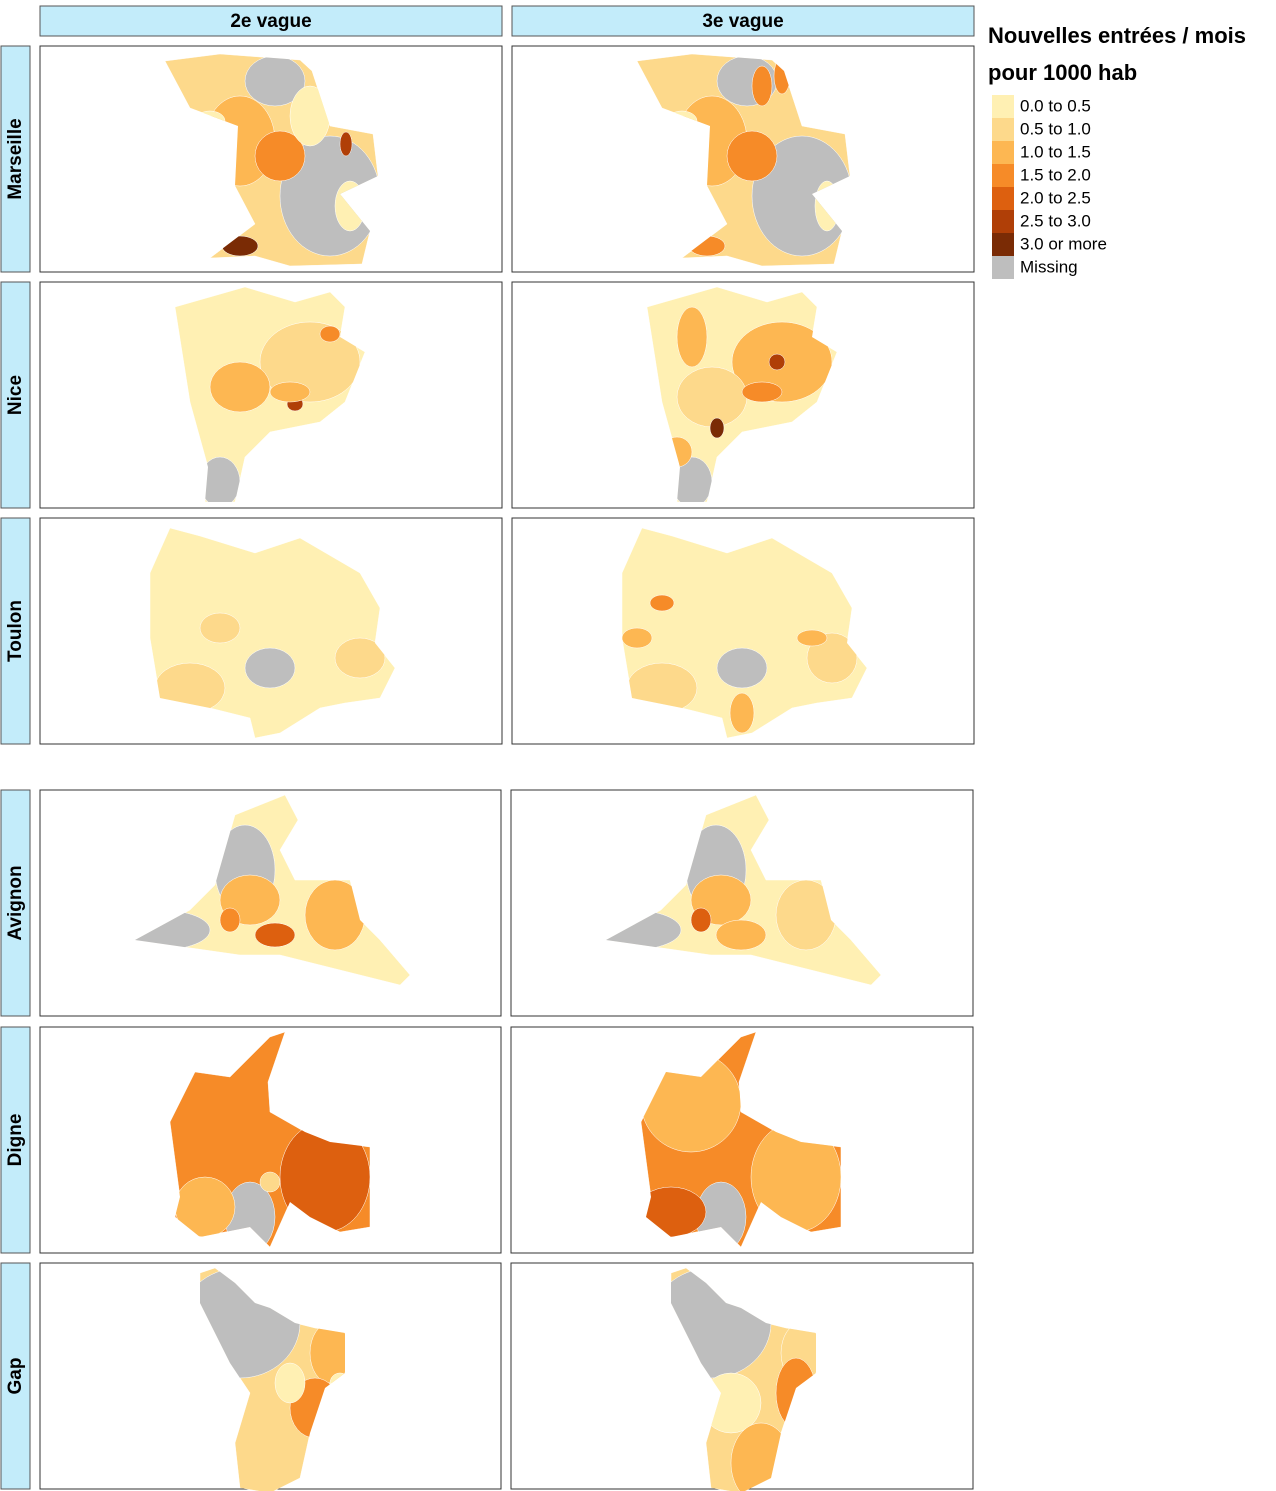 The height and width of the screenshot is (1491, 1276). Describe the element at coordinates (1055, 174) in the screenshot. I see `legend-label: 1.5 to 2.0` at that location.